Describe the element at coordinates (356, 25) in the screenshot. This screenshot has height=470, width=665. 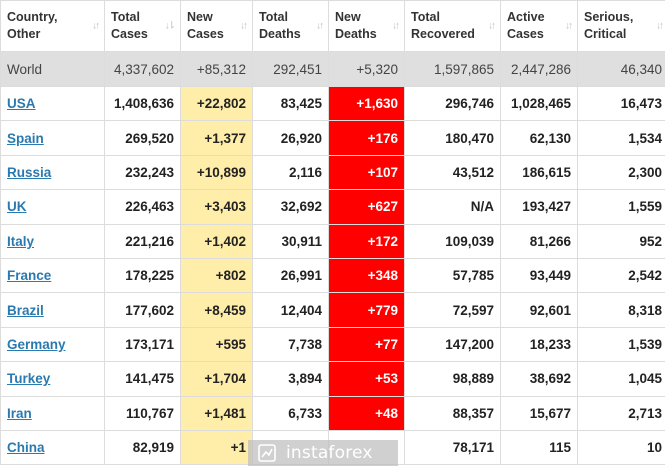
I see `header-label: New Deaths` at that location.